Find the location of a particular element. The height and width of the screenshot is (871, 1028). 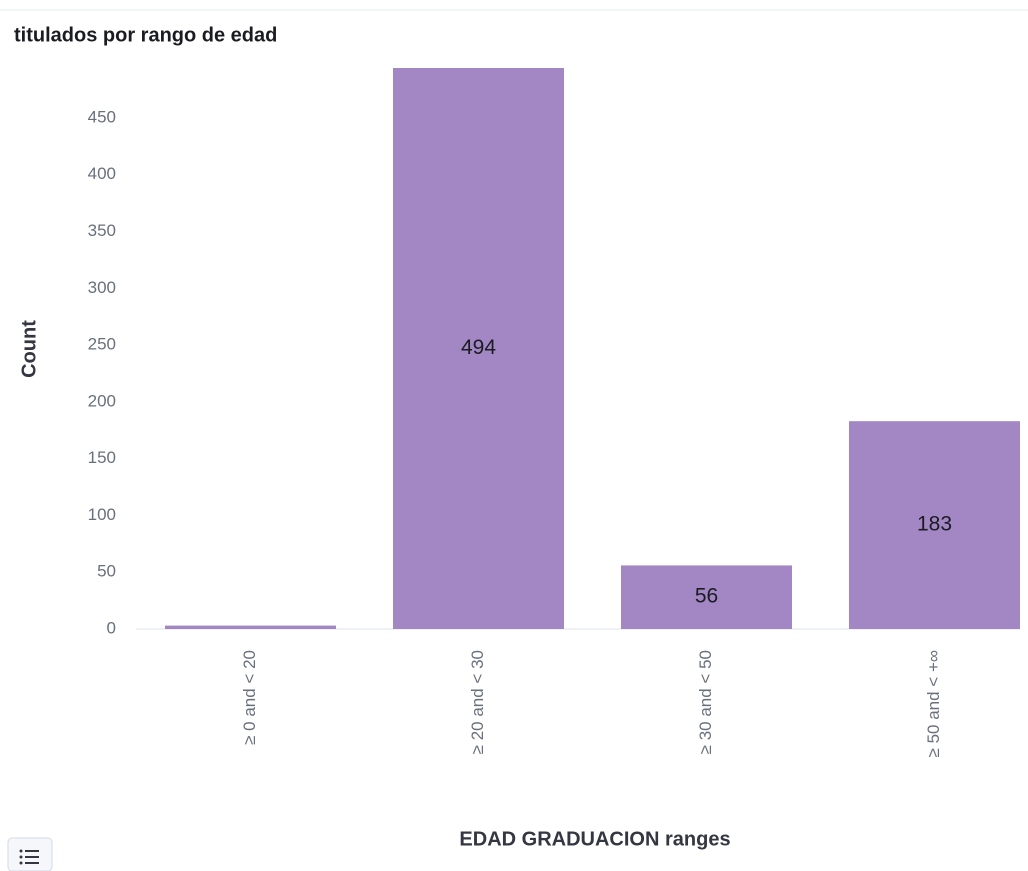

legend-toggle is located at coordinates (30, 854).